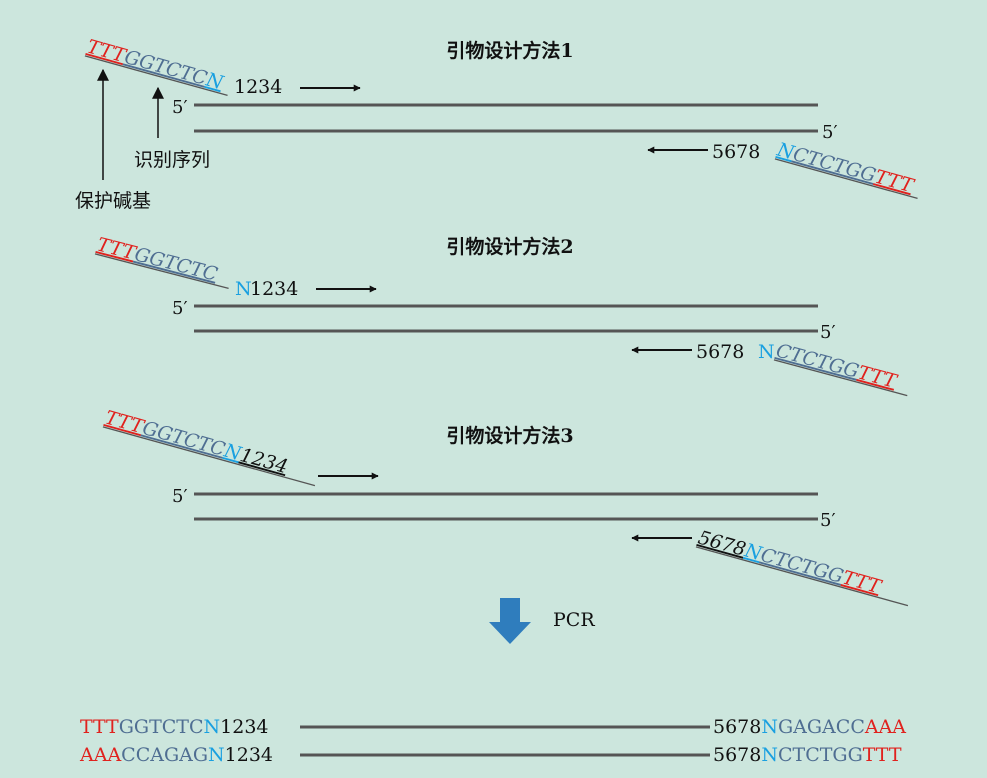 The width and height of the screenshot is (987, 778). What do you see at coordinates (510, 621) in the screenshot?
I see `pcr-down-arrow-icon` at bounding box center [510, 621].